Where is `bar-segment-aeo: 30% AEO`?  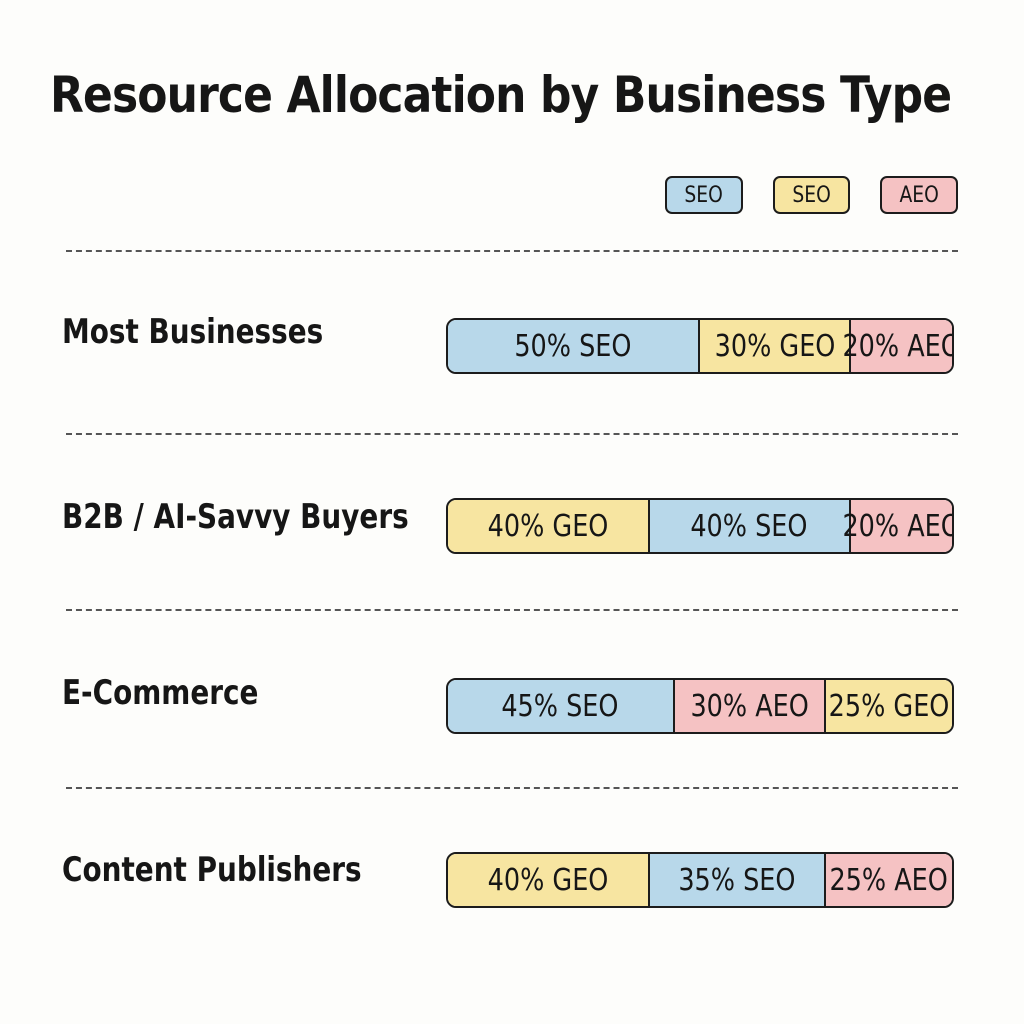 bar-segment-aeo: 30% AEO is located at coordinates (750, 706).